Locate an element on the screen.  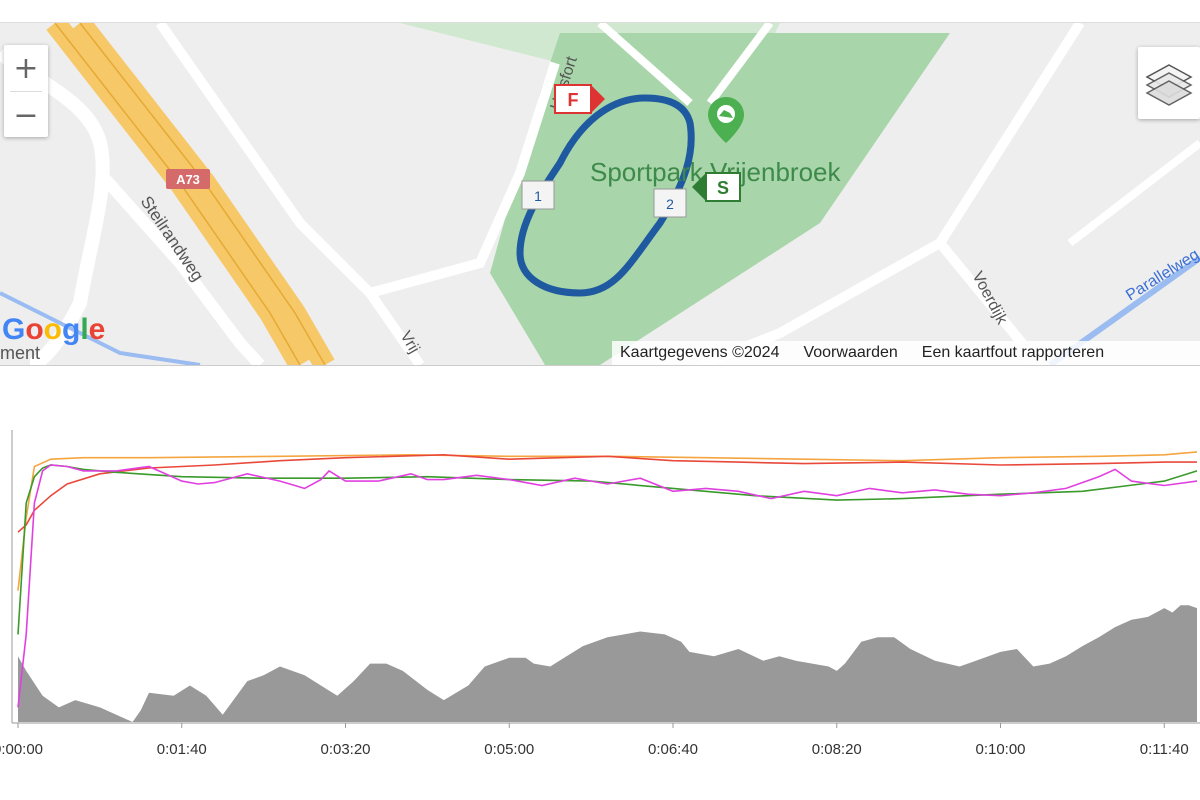
svg-text: F is located at coordinates (573, 100).